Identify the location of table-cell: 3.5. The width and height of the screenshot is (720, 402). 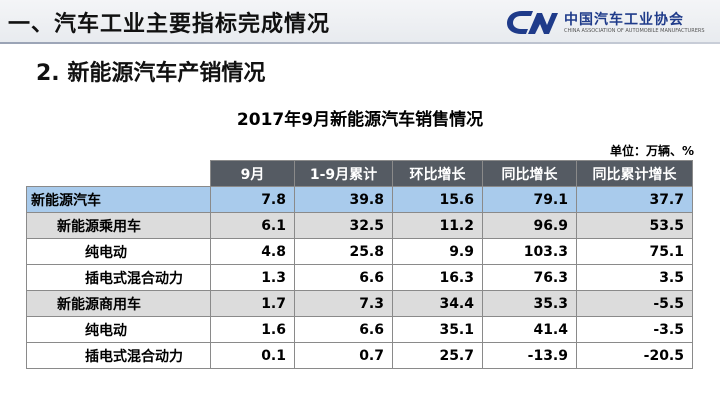
(634, 277).